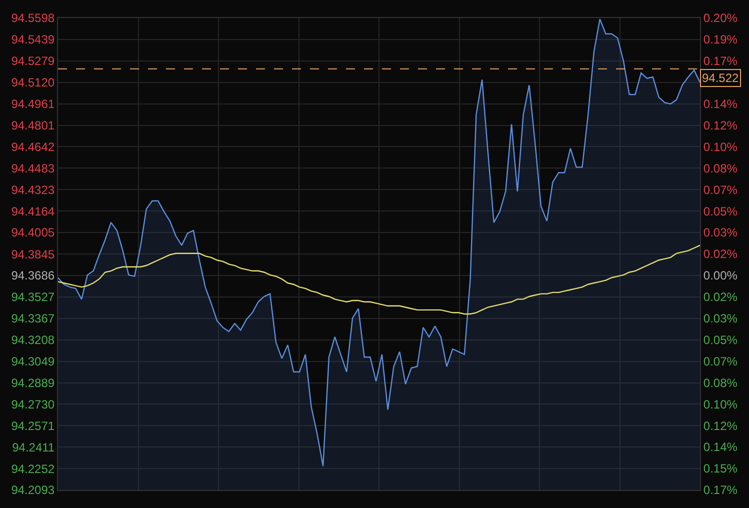 The height and width of the screenshot is (508, 749). I want to click on y-tick-label: 94.2252, so click(33, 469).